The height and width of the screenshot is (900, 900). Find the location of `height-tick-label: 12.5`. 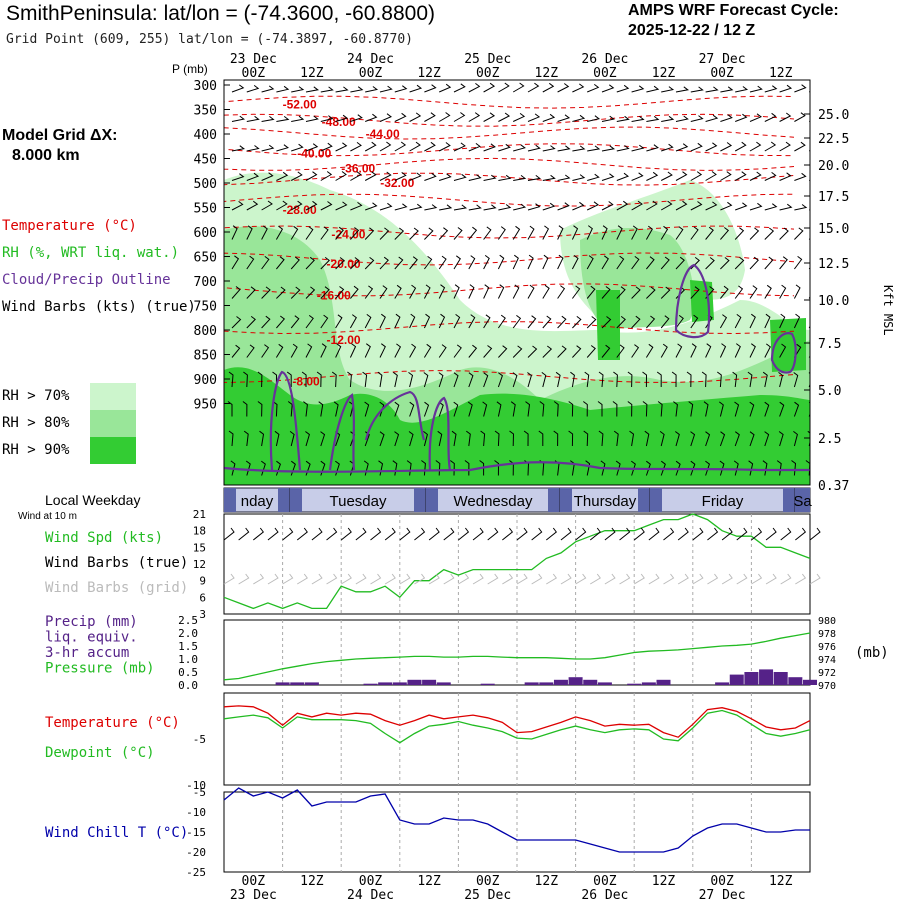

height-tick-label: 12.5 is located at coordinates (833, 264).